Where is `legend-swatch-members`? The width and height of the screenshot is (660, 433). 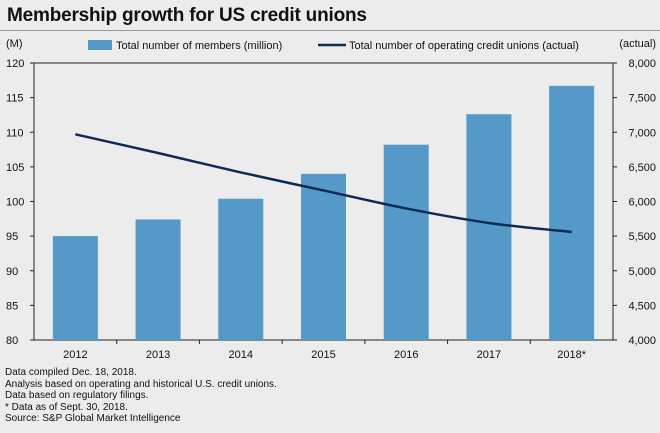 legend-swatch-members is located at coordinates (100, 45).